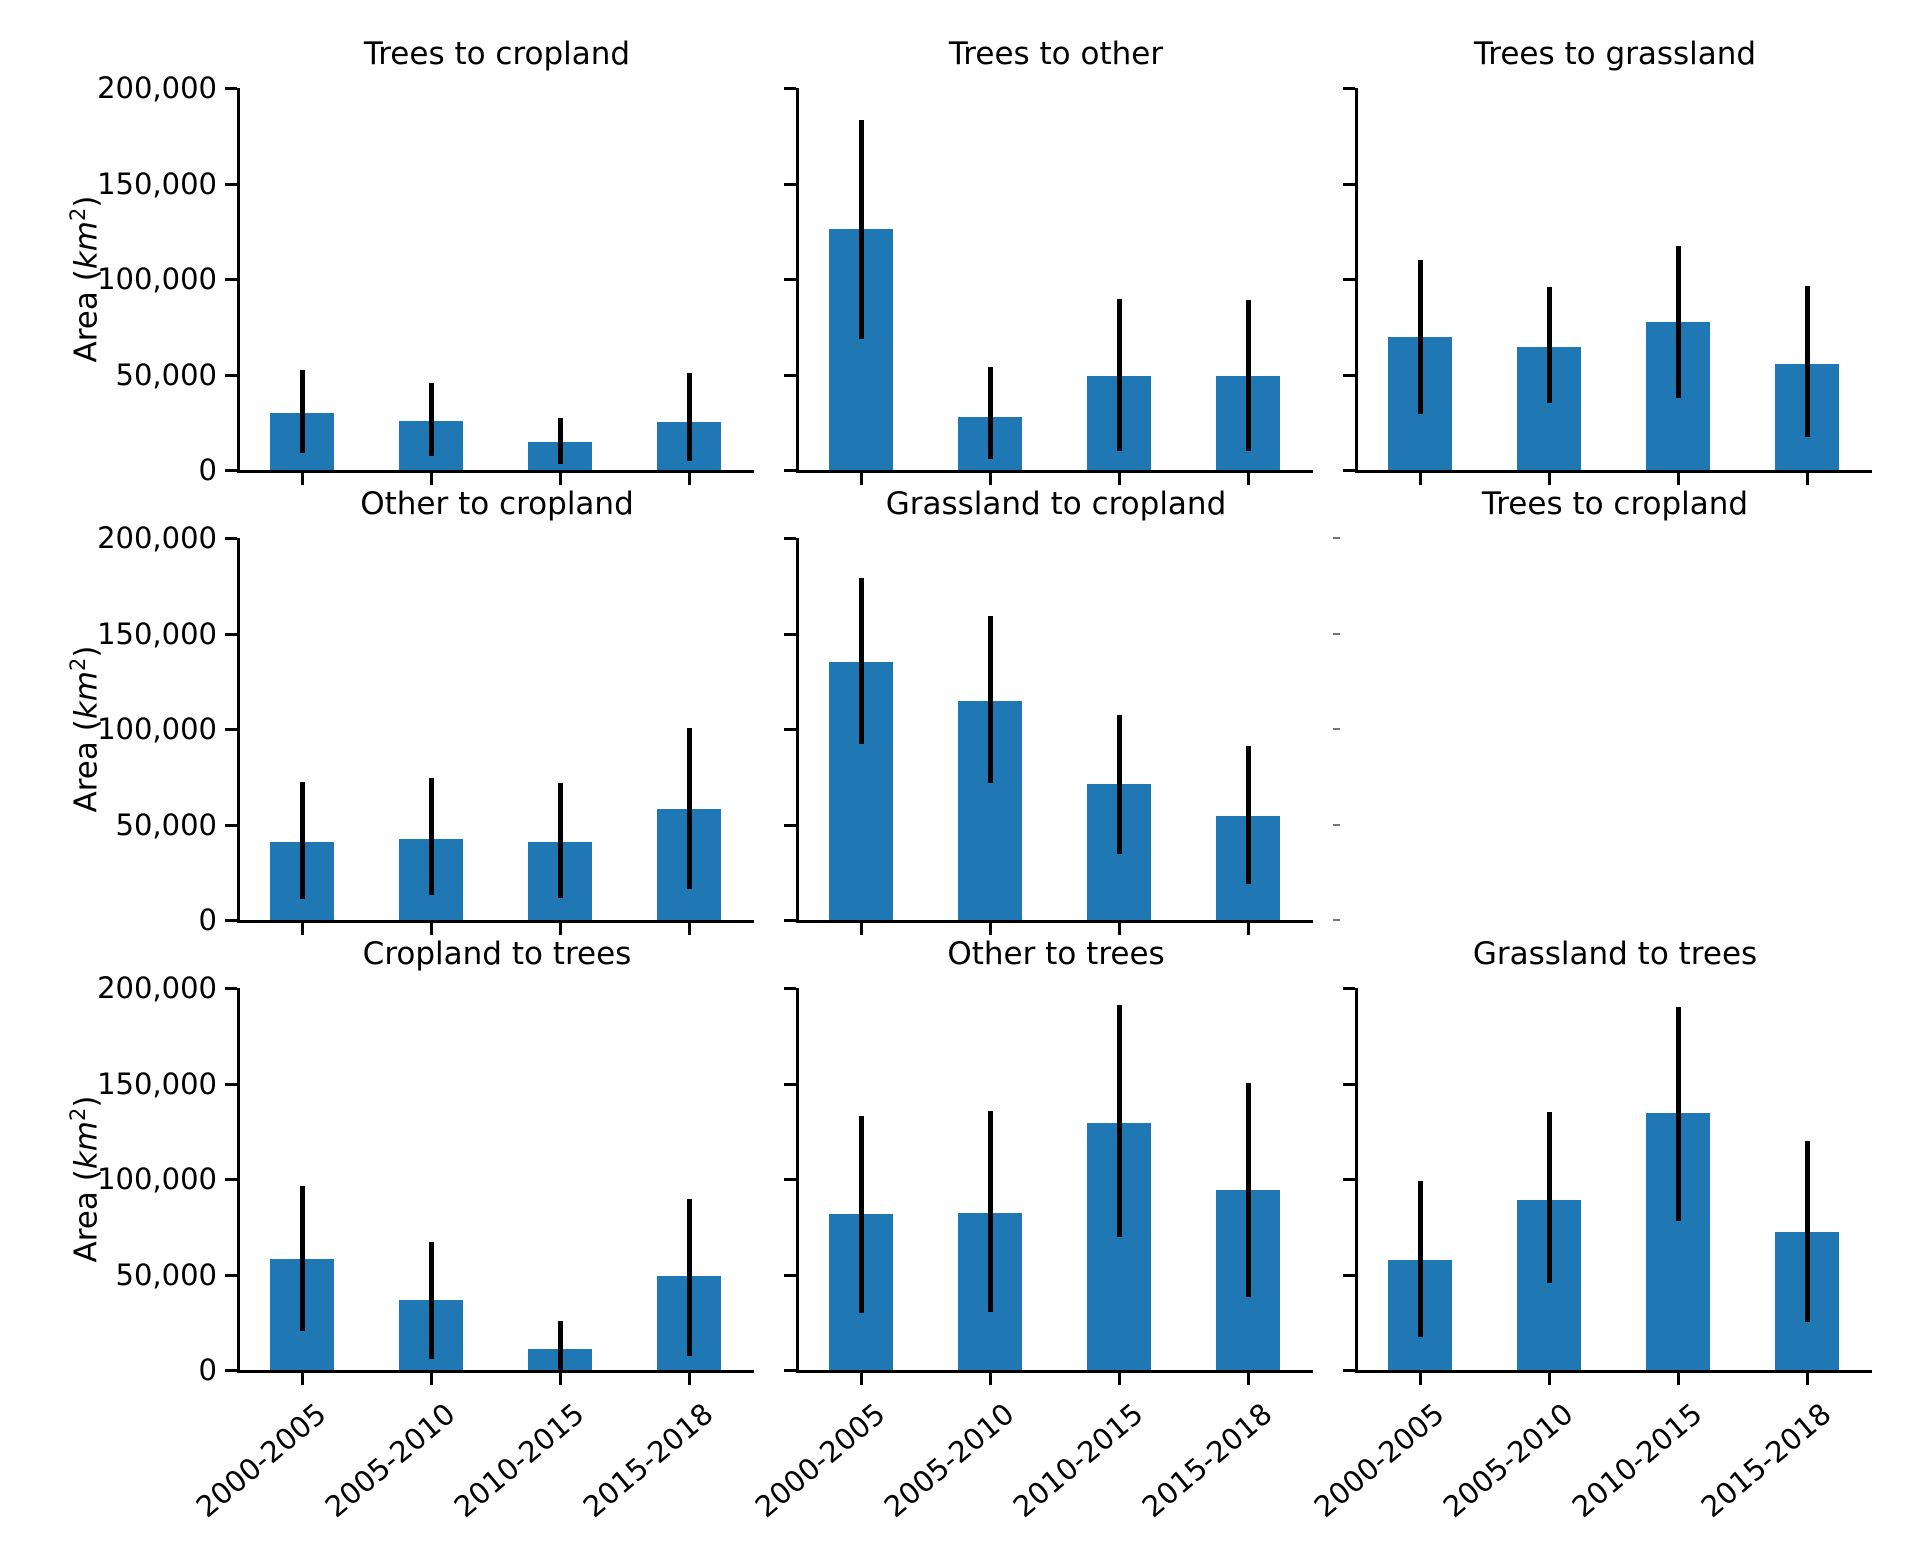 The width and height of the screenshot is (1916, 1554). Describe the element at coordinates (1615, 54) in the screenshot. I see `subplot-trees-to-grassland-2-title: Trees to grassland` at that location.